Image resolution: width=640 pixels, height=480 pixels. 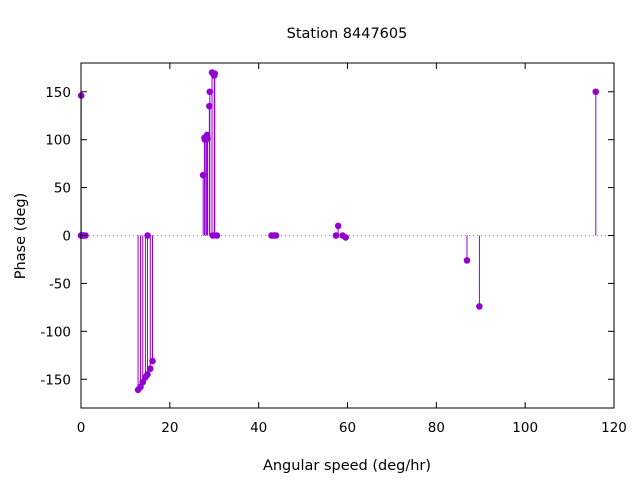 I want to click on y-tick-label: 150, so click(x=58, y=93).